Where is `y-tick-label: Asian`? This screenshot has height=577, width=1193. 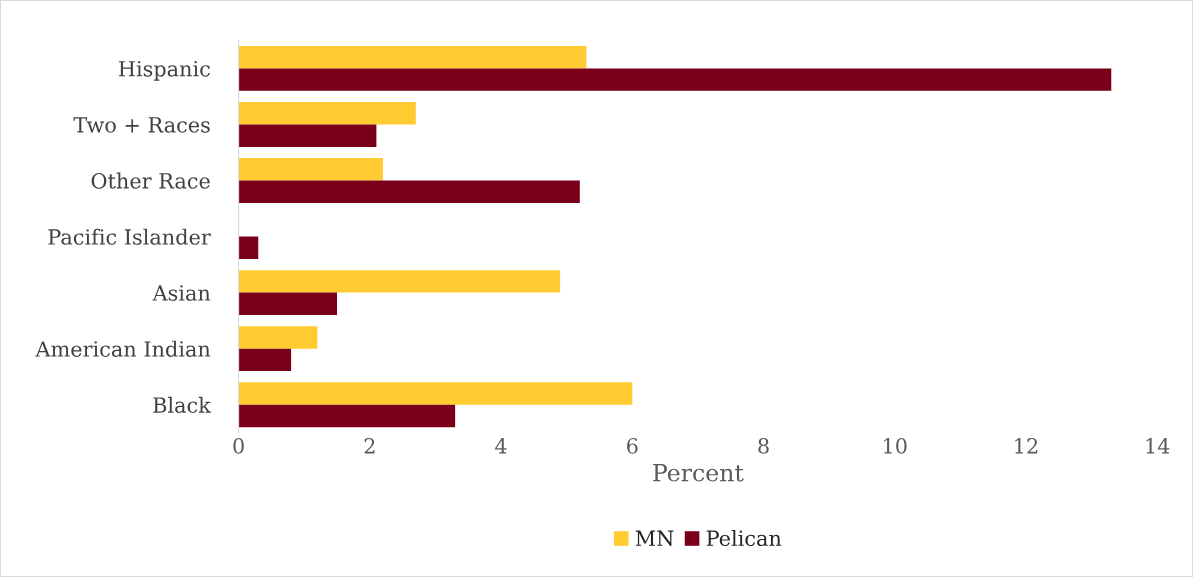 y-tick-label: Asian is located at coordinates (181, 293).